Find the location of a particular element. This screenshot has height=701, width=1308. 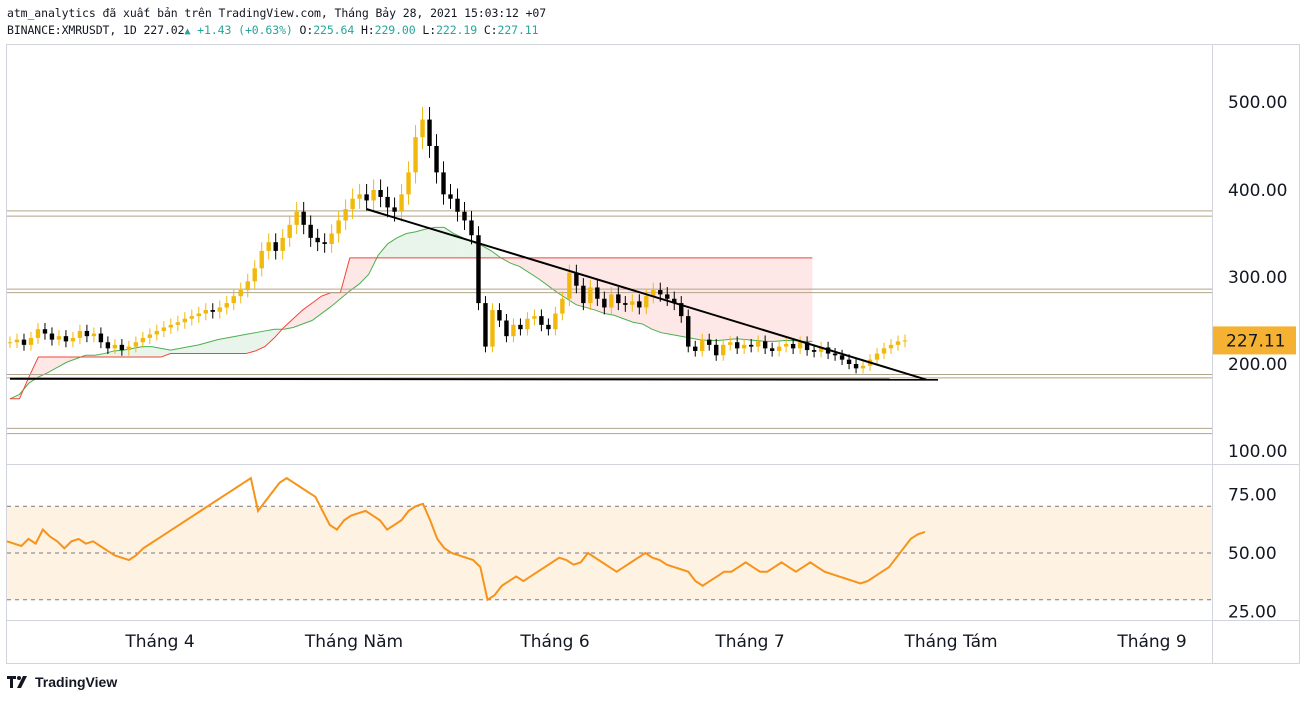

time-tick-label: Tháng Tám is located at coordinates (950, 642).